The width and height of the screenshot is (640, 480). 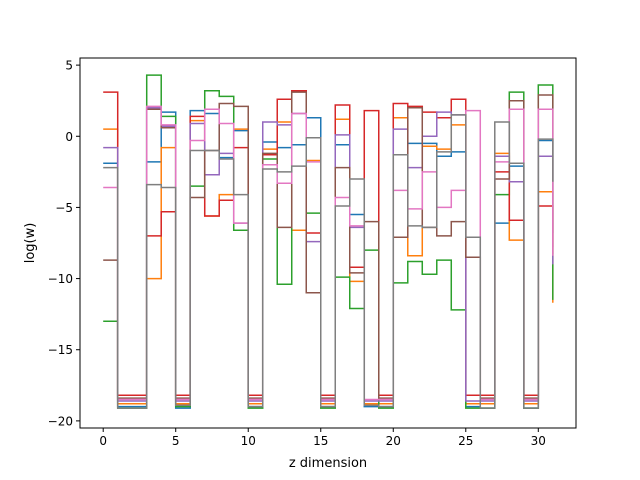 What do you see at coordinates (393, 441) in the screenshot?
I see `x-tick-label: 20` at bounding box center [393, 441].